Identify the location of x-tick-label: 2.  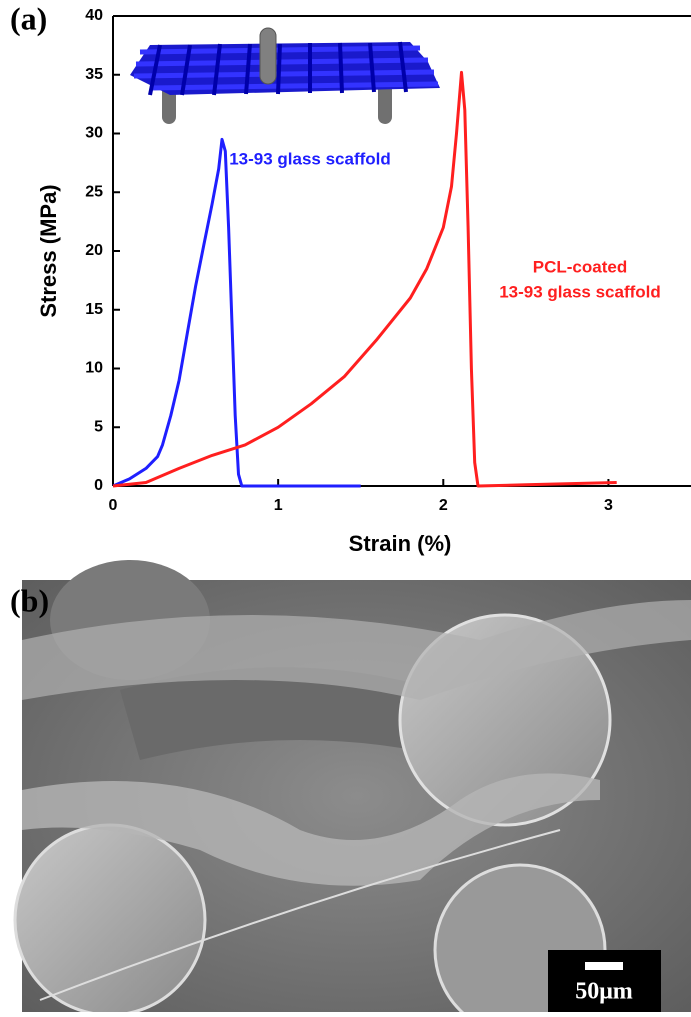
(443, 505).